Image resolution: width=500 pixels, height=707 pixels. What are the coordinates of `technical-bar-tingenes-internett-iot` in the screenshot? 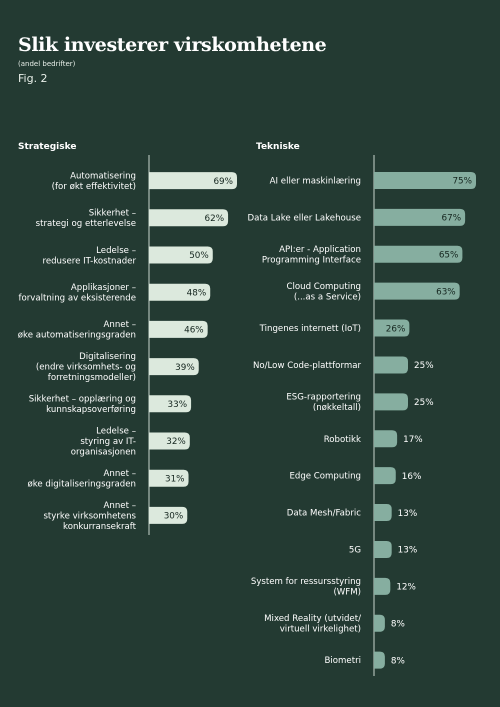 It's located at (392, 328).